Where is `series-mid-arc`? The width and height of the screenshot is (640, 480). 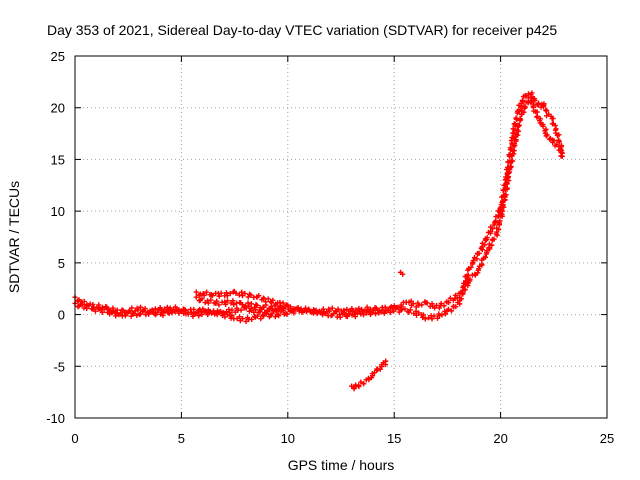 series-mid-arc is located at coordinates (240, 303).